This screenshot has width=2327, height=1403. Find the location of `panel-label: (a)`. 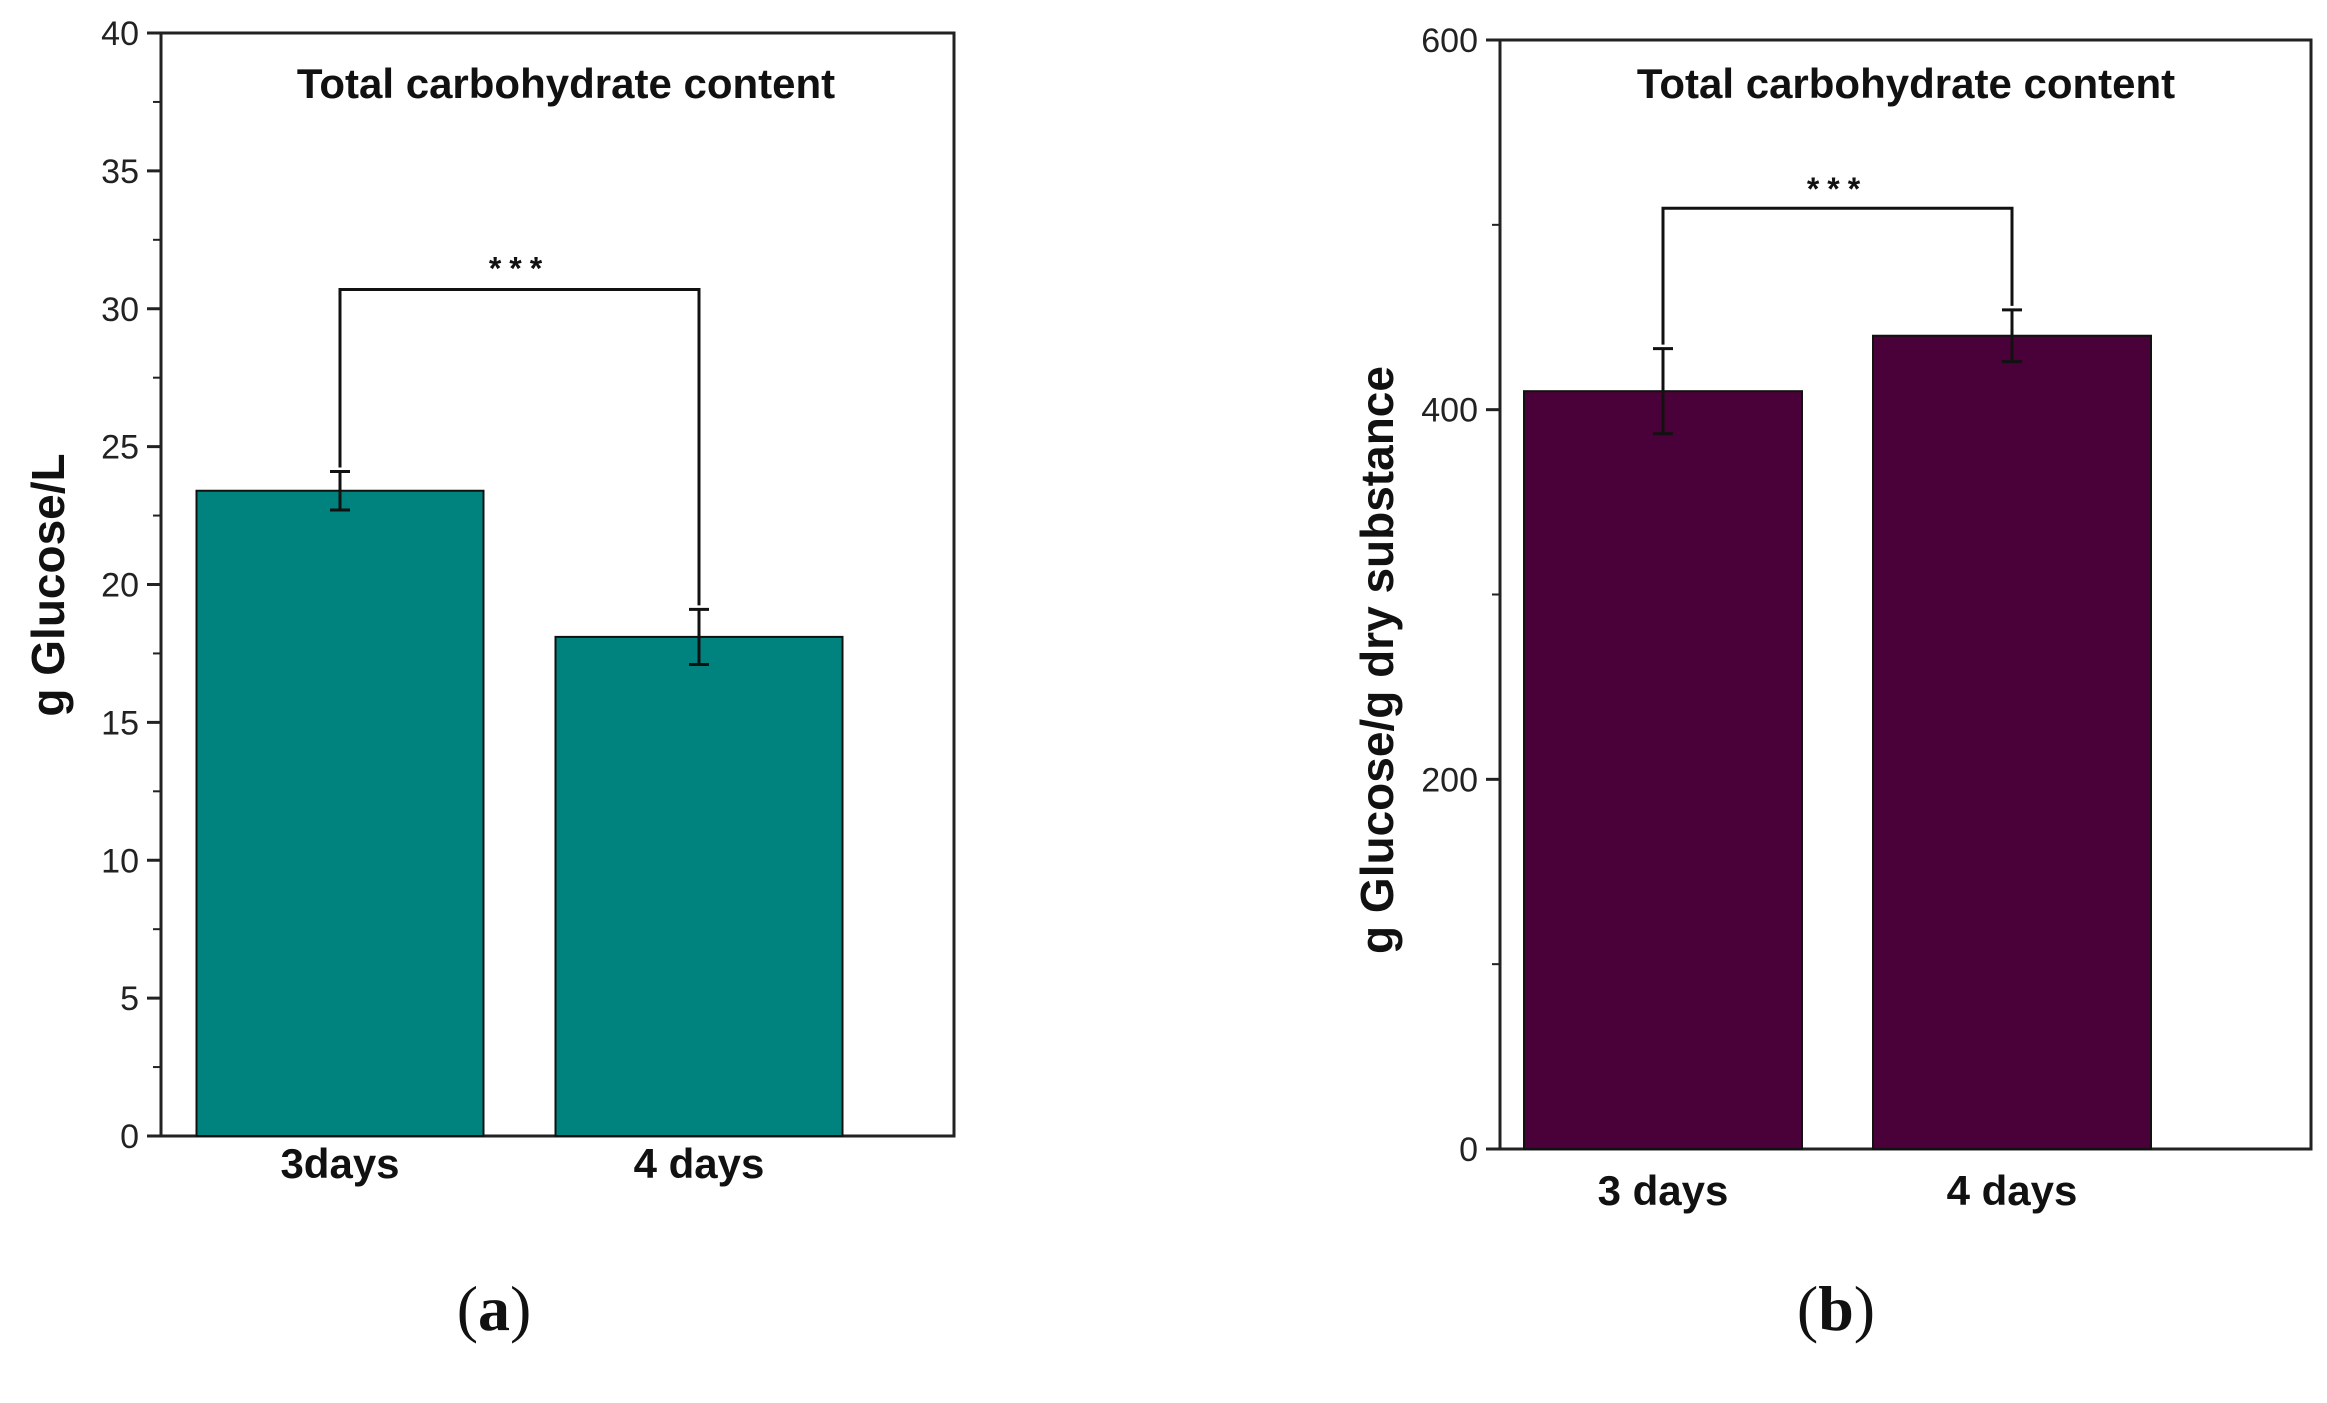

panel-label: (a) is located at coordinates (494, 1308).